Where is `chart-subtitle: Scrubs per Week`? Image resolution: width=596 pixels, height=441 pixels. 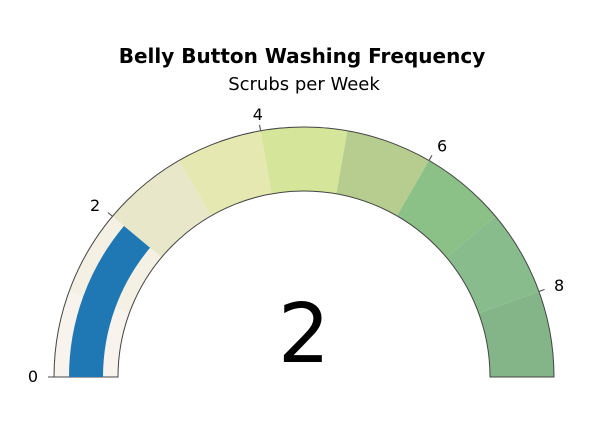 chart-subtitle: Scrubs per Week is located at coordinates (304, 84).